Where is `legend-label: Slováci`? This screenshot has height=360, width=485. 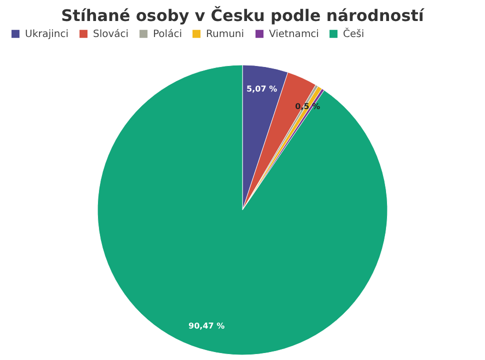
legend-label: Slováci is located at coordinates (111, 34).